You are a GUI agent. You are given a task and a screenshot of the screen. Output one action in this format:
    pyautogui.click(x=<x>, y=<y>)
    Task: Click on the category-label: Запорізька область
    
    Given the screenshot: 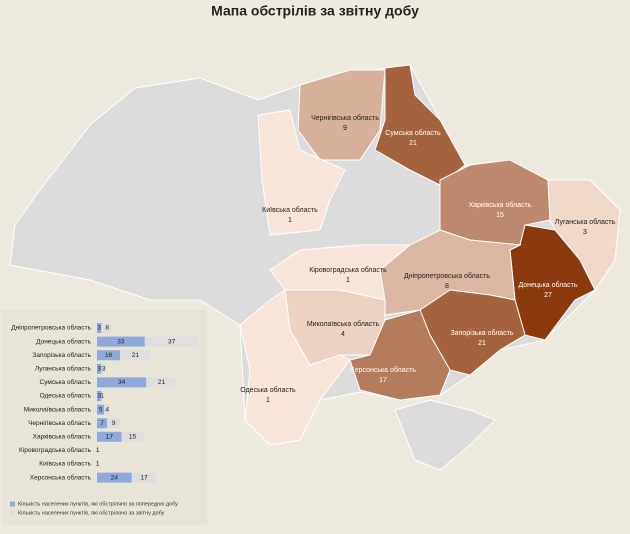 What is the action you would take?
    pyautogui.click(x=61, y=355)
    